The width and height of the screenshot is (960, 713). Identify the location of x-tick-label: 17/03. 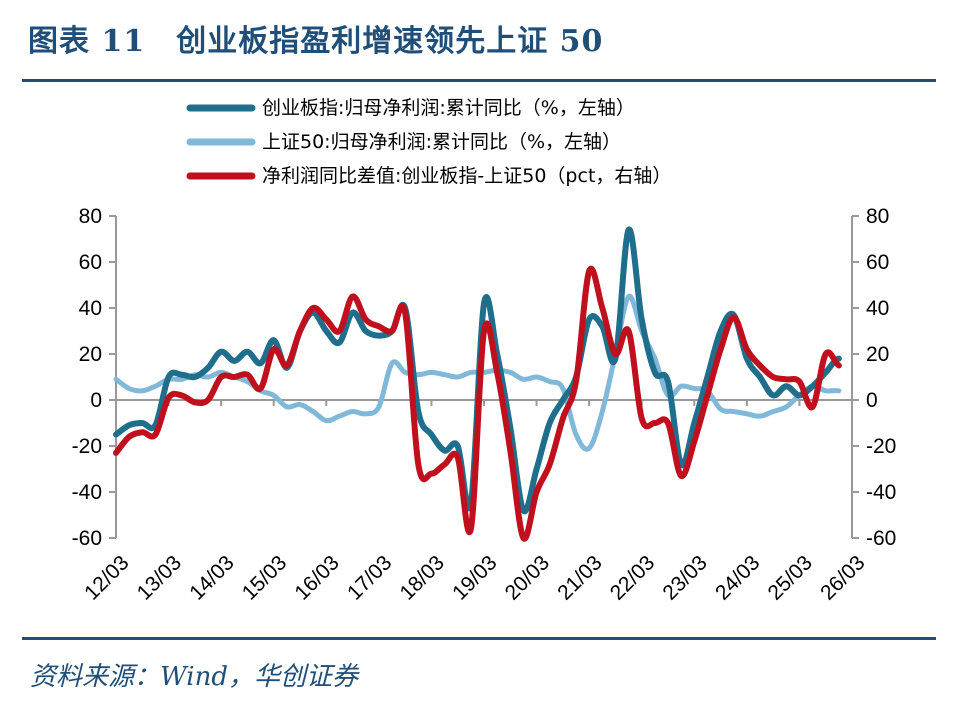
(369, 577).